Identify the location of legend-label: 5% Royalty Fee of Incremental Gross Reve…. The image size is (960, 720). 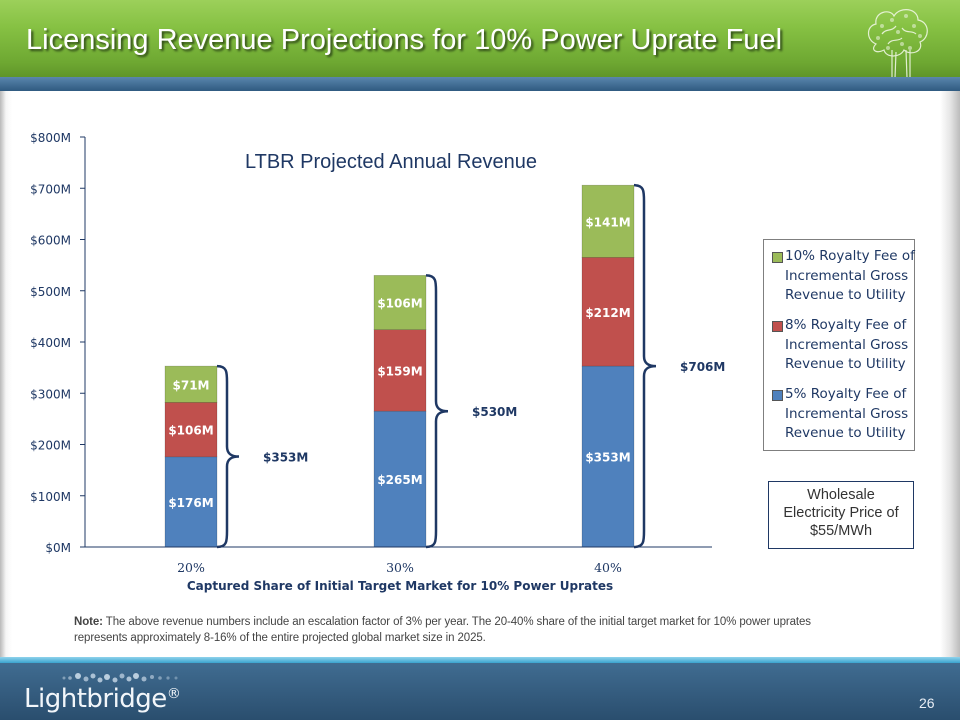
(847, 413).